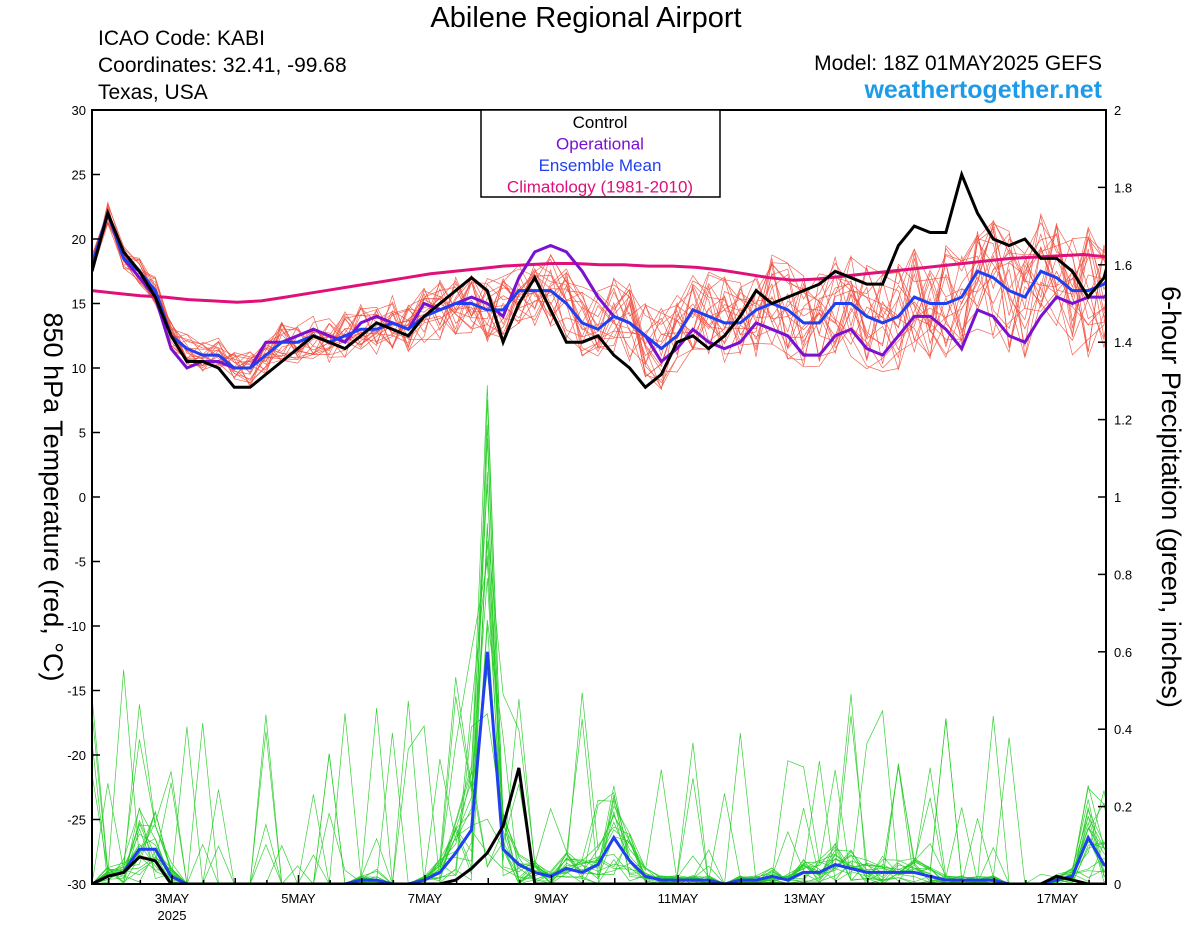  I want to click on legend-entry-operational: Operational, so click(600, 144).